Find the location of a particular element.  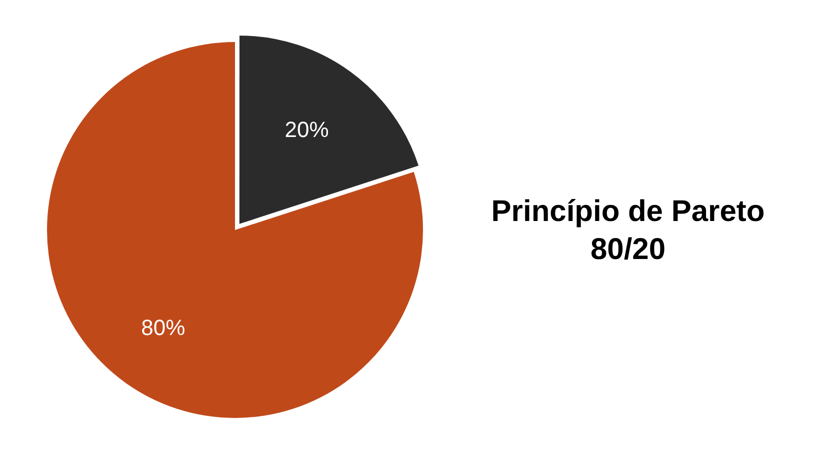

data-label: 80% is located at coordinates (163, 327).